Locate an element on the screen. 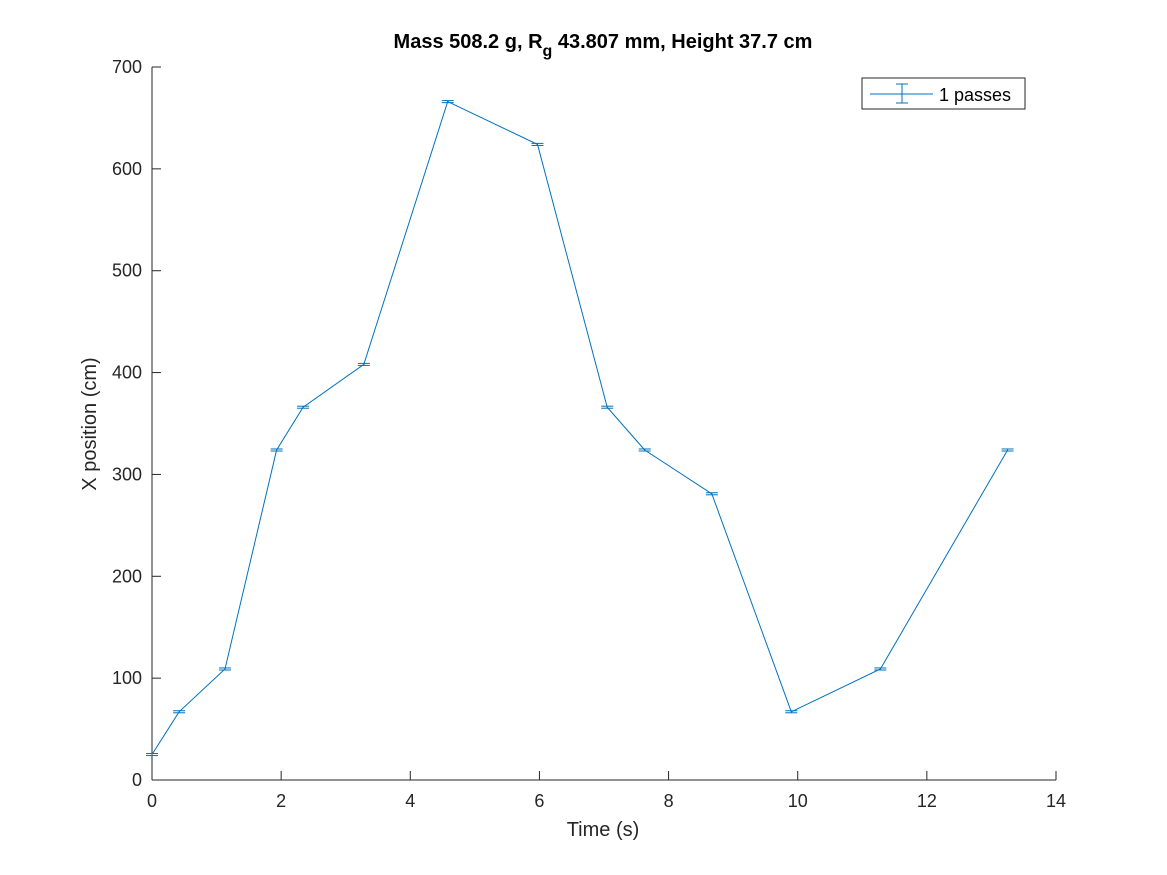 This screenshot has width=1167, height=875. title-suffix: 43.807 mm, Height 37.7 cm is located at coordinates (682, 42).